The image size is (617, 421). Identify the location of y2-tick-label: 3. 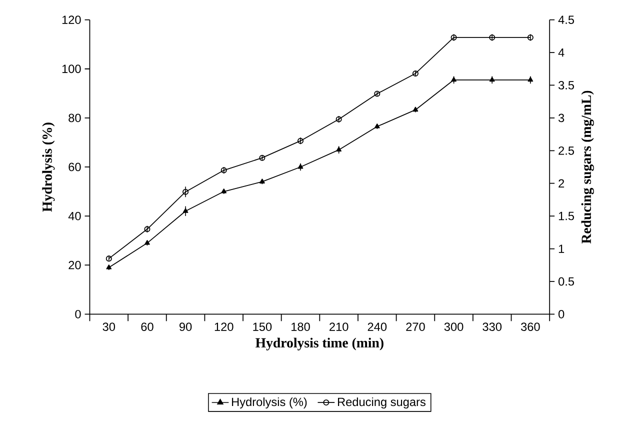
(561, 118).